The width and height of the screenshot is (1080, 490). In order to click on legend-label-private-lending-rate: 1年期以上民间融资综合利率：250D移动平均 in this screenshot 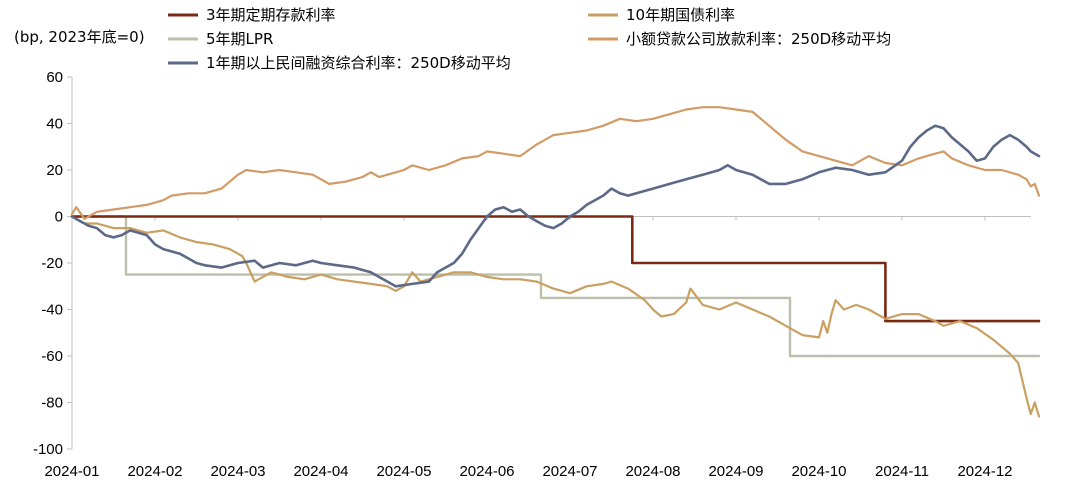, I will do `click(358, 63)`.